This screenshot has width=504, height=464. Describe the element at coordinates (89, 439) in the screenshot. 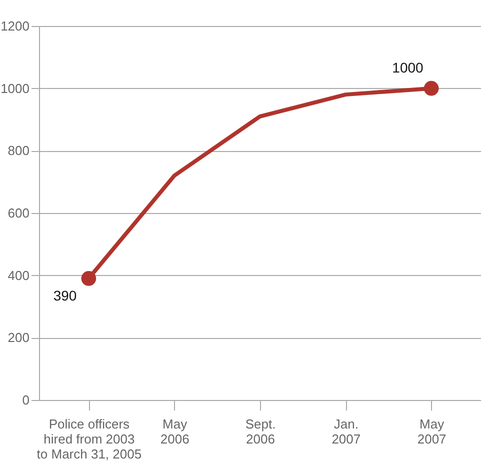

I see `x-tick-label: Police officers hired from 2003 to March 31, 2005` at that location.